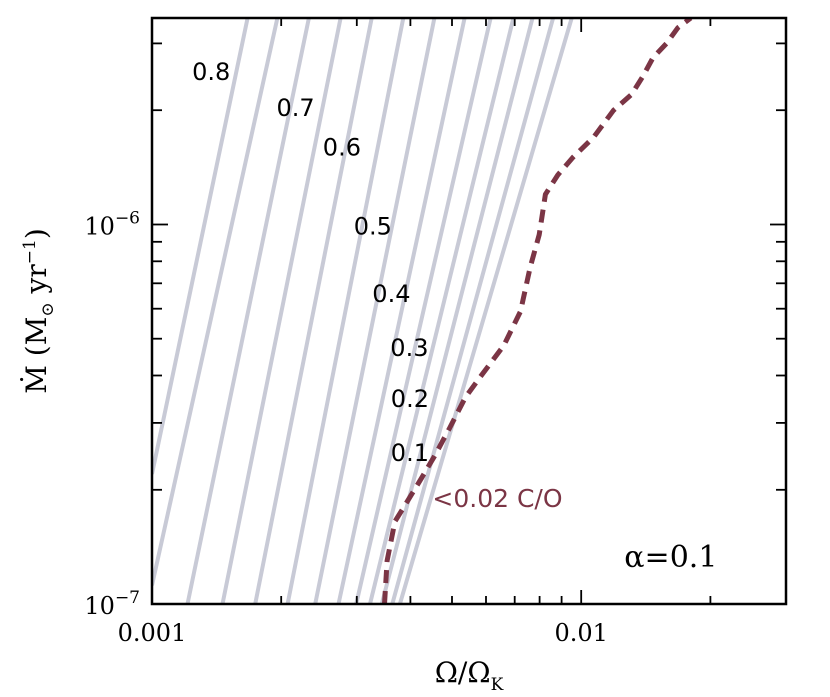 This screenshot has height=697, width=830. Describe the element at coordinates (152, 633) in the screenshot. I see `x-tick-label: 0.001` at that location.